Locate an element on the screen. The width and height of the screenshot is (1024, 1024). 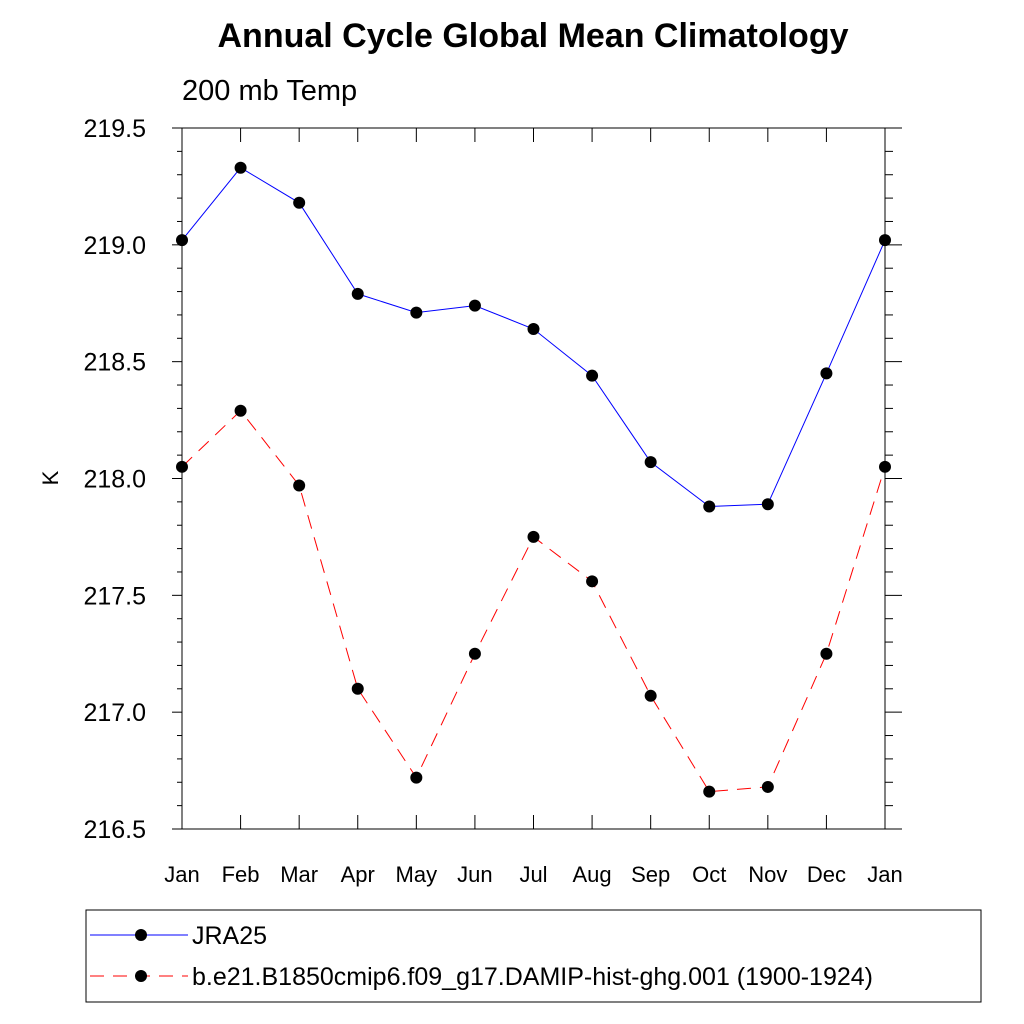
chart-title: Annual Cycle Global Mean Climatology is located at coordinates (533, 36).